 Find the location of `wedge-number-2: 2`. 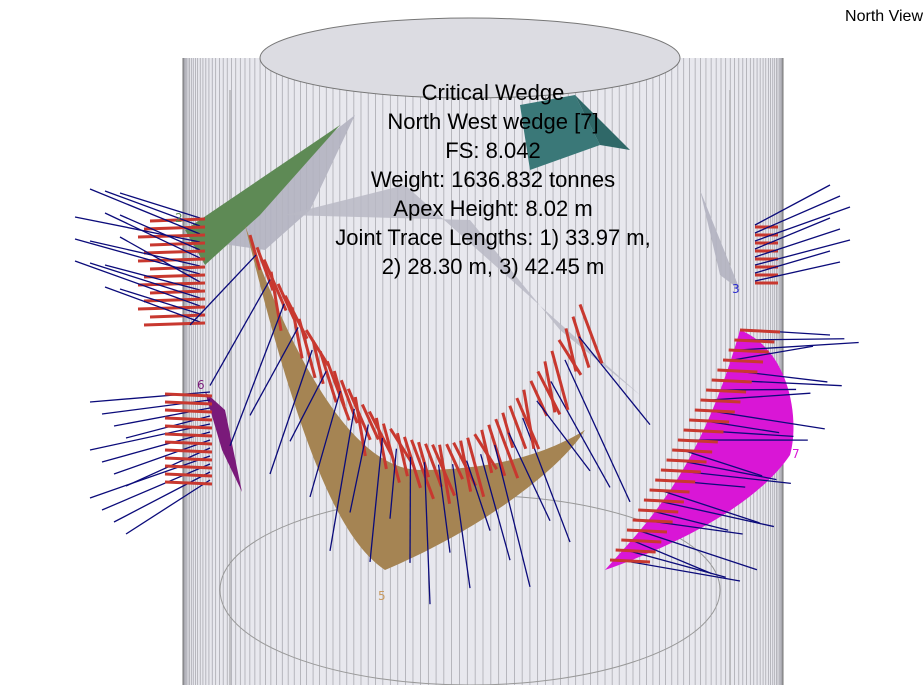

wedge-number-2: 2 is located at coordinates (179, 218).